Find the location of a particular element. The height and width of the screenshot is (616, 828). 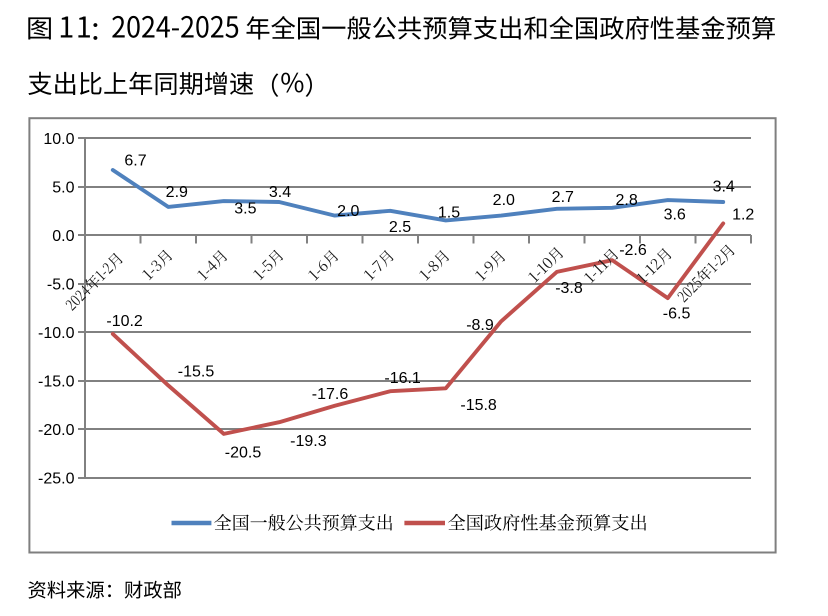

svg-text: -10.0 is located at coordinates (56, 333).